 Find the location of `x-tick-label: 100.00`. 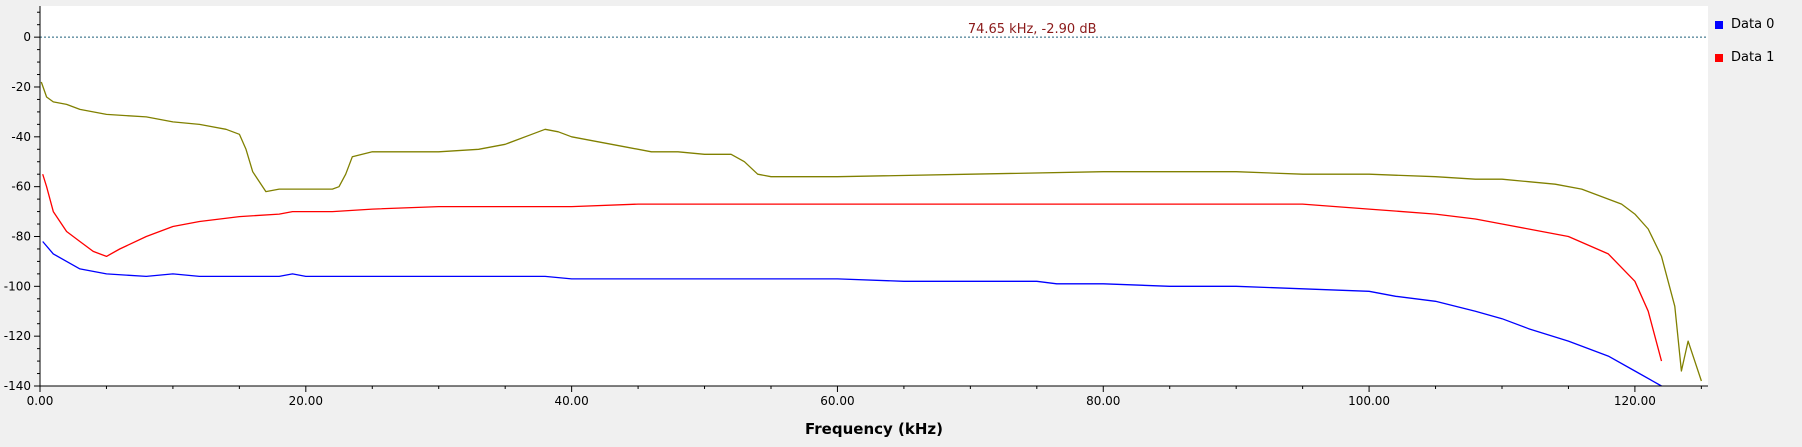

x-tick-label: 100.00 is located at coordinates (1369, 401).